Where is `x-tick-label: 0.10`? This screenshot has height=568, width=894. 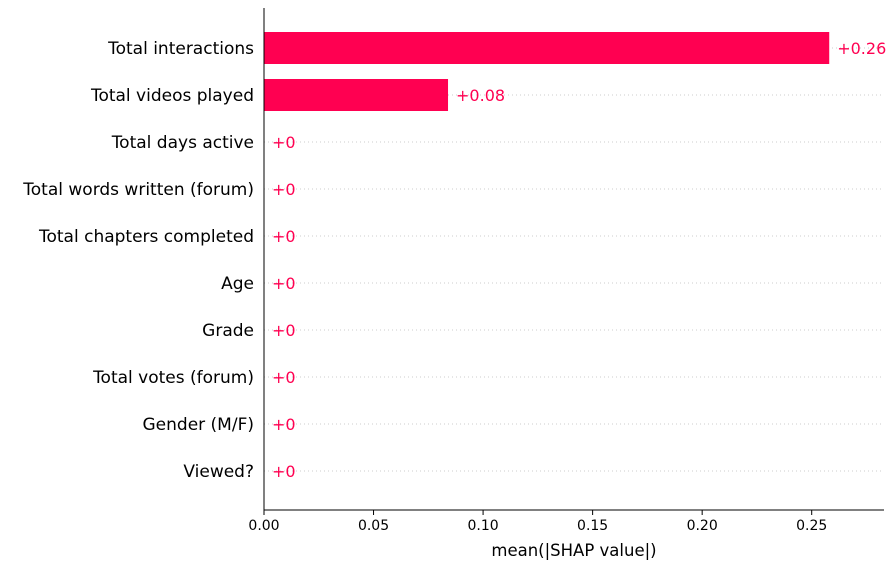 x-tick-label: 0.10 is located at coordinates (482, 526).